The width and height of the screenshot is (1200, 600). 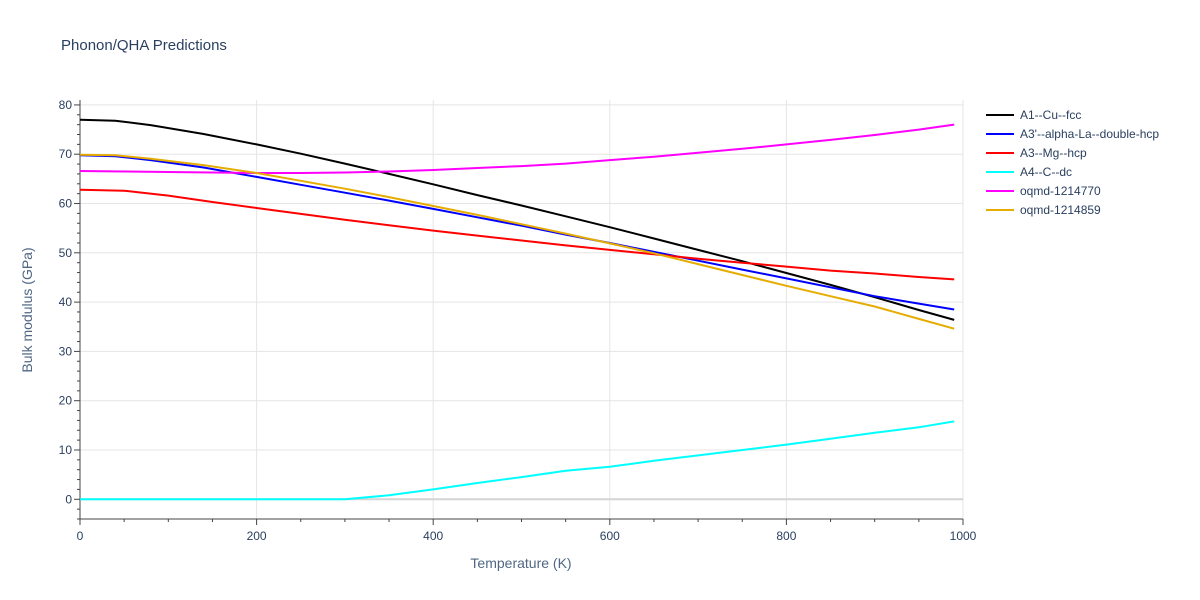 I want to click on legend-label: oqmd-1214859, so click(x=1060, y=210).